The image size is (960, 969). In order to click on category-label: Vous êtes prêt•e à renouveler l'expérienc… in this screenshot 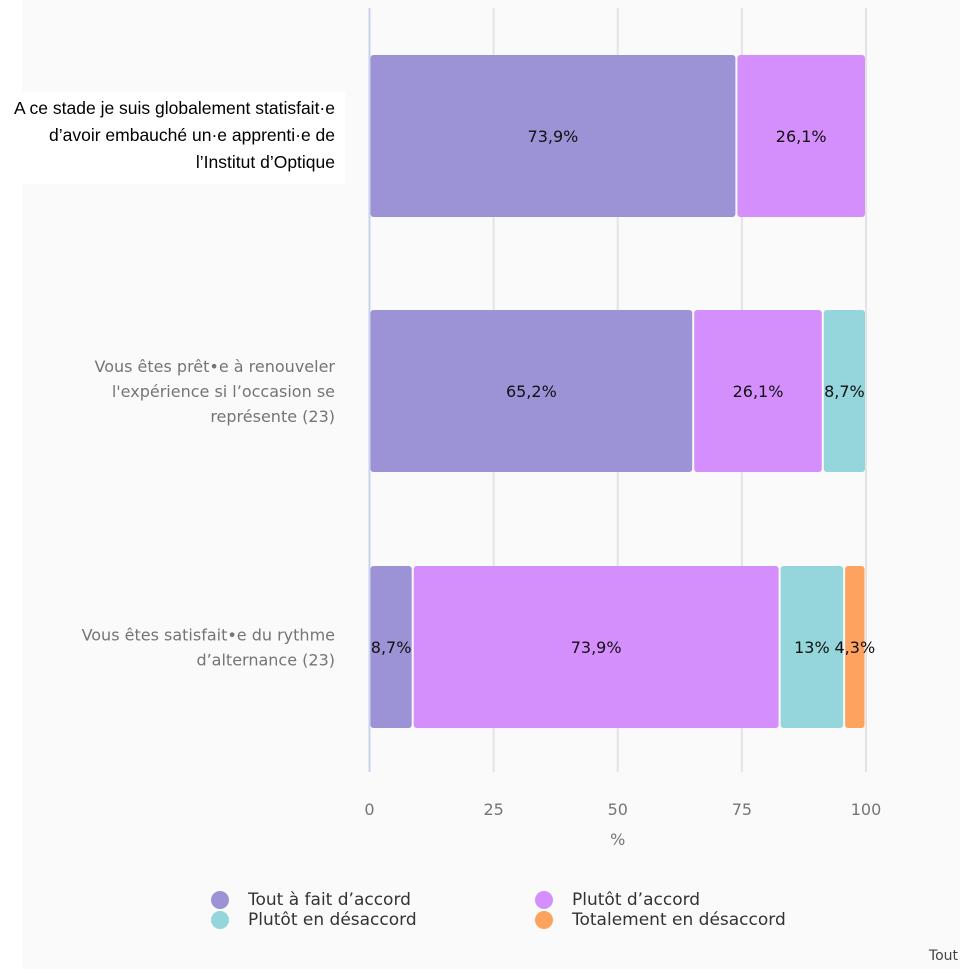, I will do `click(214, 391)`.